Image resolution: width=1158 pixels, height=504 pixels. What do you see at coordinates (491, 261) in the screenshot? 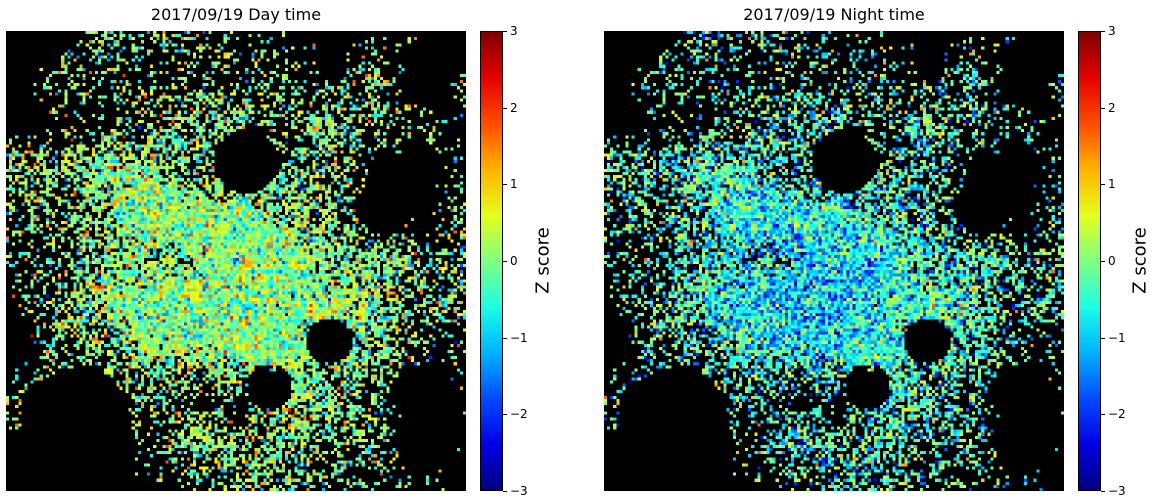
I see `colorbar-day` at bounding box center [491, 261].